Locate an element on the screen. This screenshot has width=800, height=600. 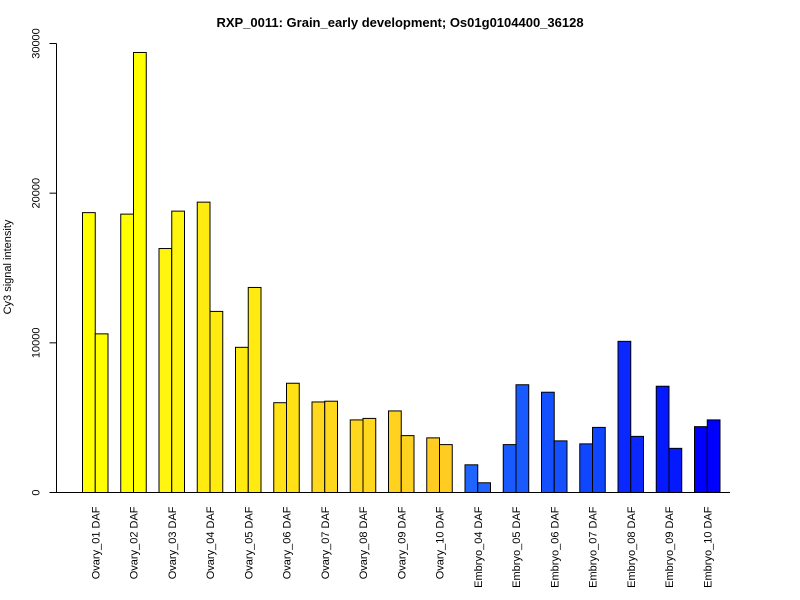
x-tick-label: Ovary_05 DAF is located at coordinates (249, 542).